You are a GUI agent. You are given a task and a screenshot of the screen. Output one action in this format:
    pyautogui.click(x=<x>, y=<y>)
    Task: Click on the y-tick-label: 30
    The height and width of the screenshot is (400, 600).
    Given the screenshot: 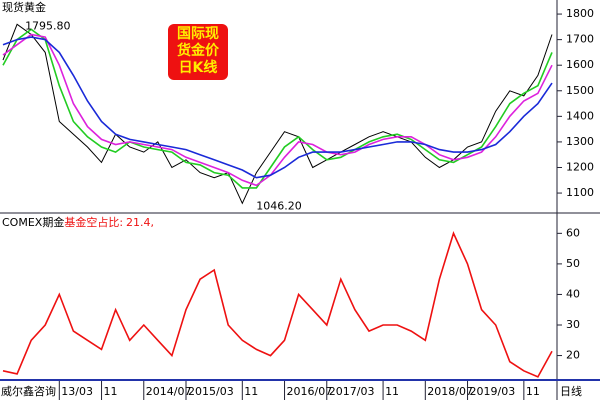 What is the action you would take?
    pyautogui.click(x=573, y=324)
    